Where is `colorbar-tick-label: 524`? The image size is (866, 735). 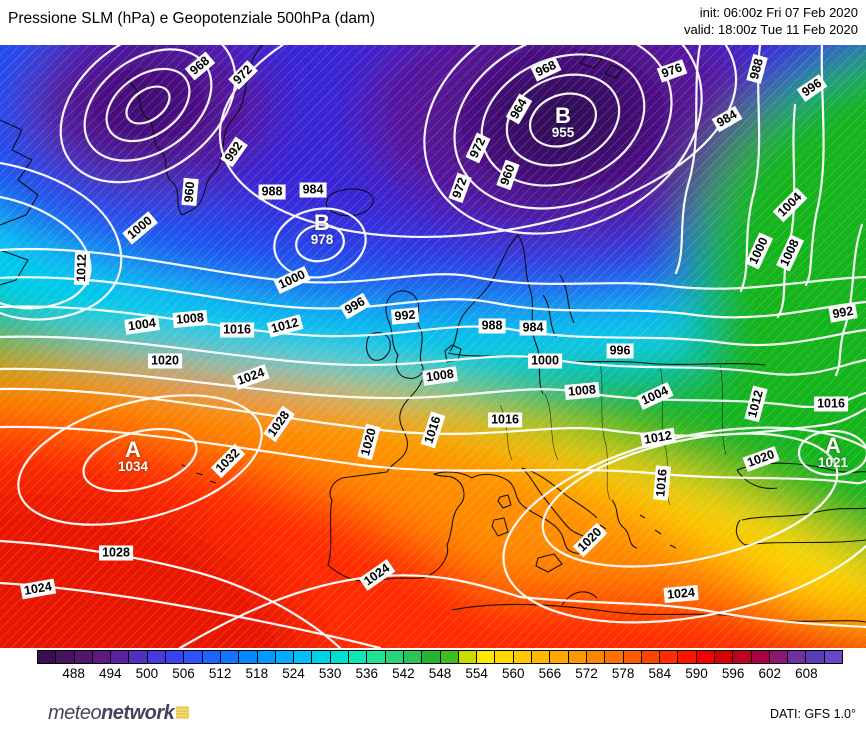
colorbar-tick-label: 524 is located at coordinates (293, 673).